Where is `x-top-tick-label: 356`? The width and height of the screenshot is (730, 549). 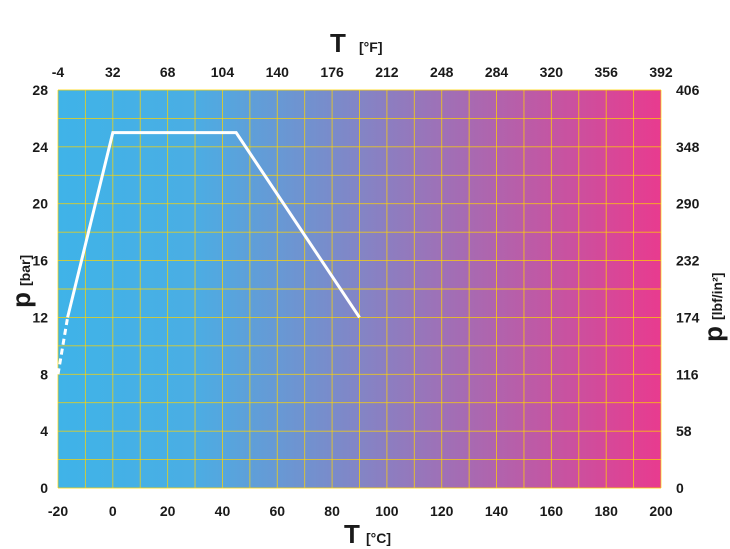 x-top-tick-label: 356 is located at coordinates (607, 72).